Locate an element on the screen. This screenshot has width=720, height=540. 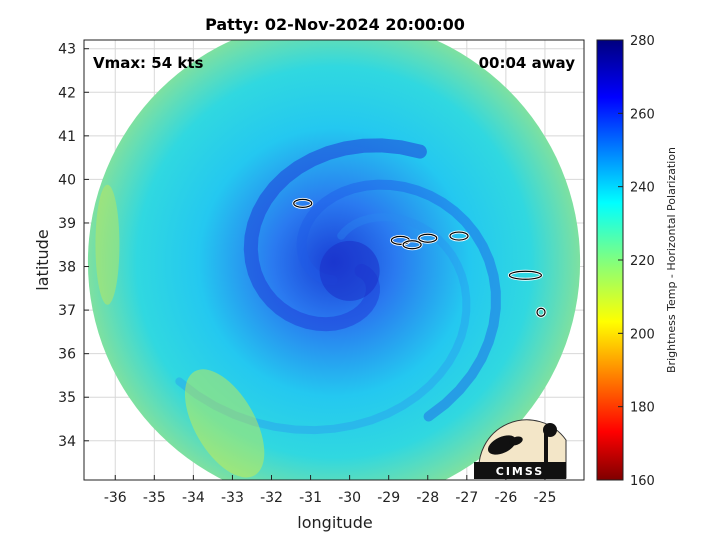
colorbar-tick-label: 220 is located at coordinates (642, 261).